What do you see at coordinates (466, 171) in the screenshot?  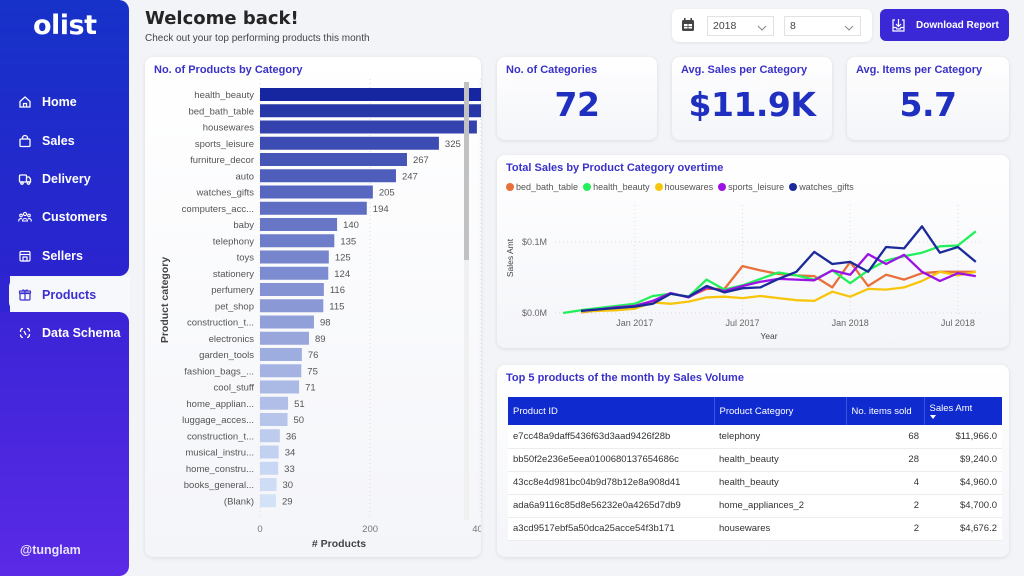 I see `bar-chart-scrollbar` at bounding box center [466, 171].